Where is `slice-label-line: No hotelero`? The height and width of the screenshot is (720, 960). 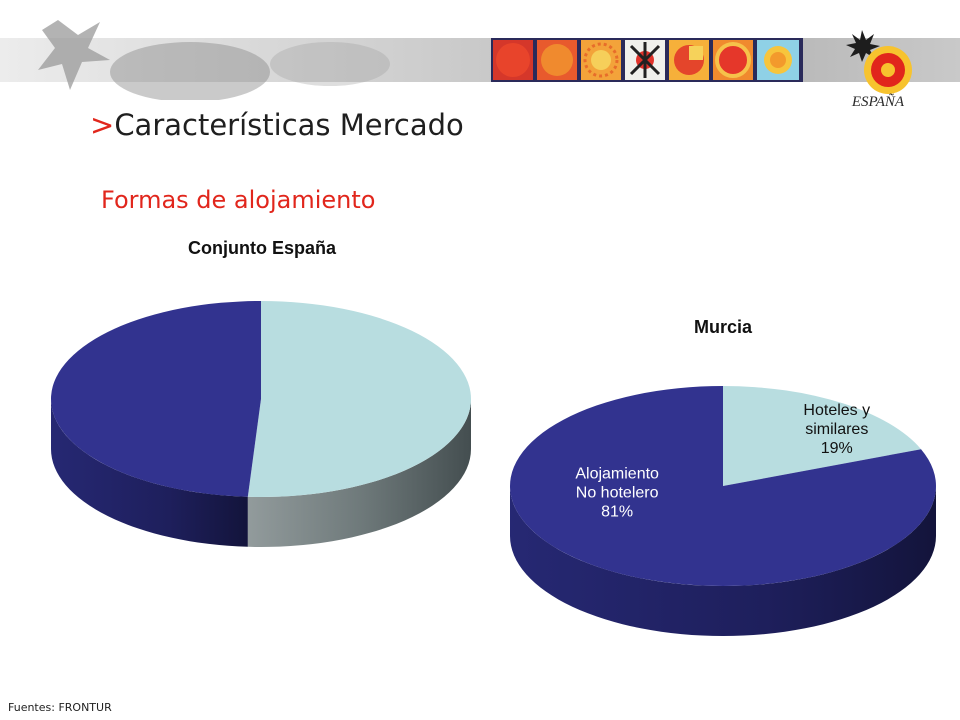
slice-label-line: No hotelero is located at coordinates (617, 492).